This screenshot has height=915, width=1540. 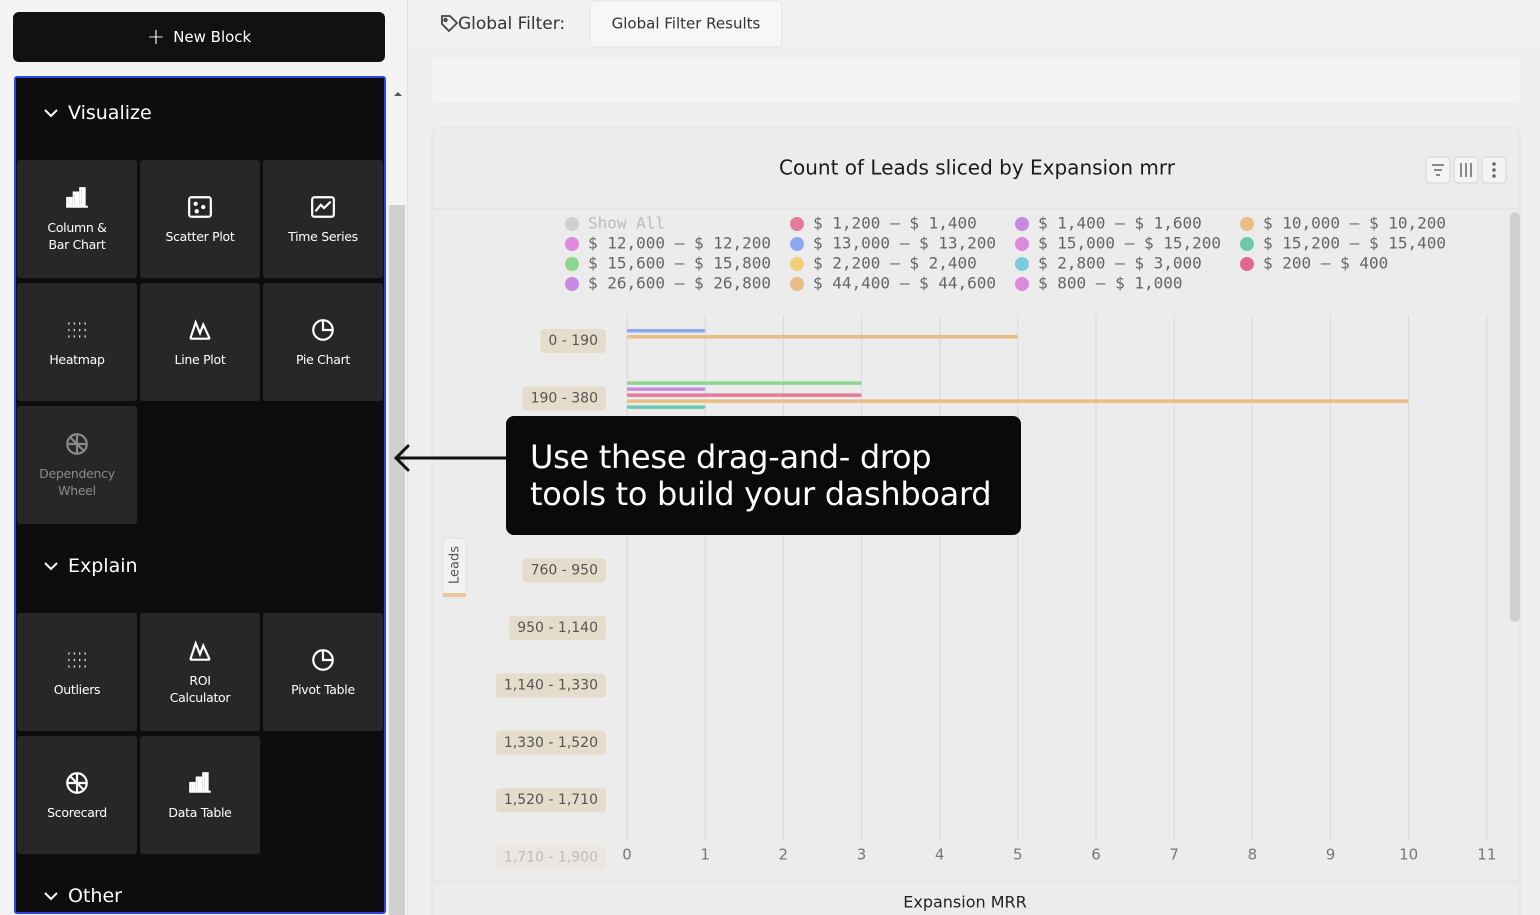 What do you see at coordinates (1129, 243) in the screenshot?
I see `legend-label: $ 15,000 – $ 15,200` at bounding box center [1129, 243].